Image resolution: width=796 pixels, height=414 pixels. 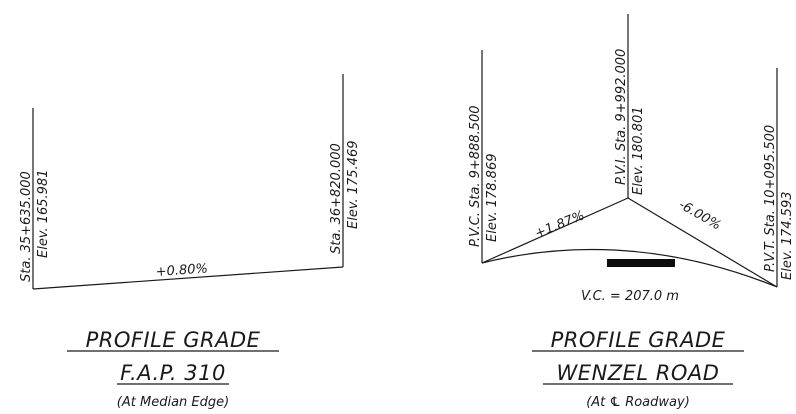 What do you see at coordinates (621, 117) in the screenshot?
I see `pvi-station-label: P.V.I. Sta. 9+992.000` at bounding box center [621, 117].